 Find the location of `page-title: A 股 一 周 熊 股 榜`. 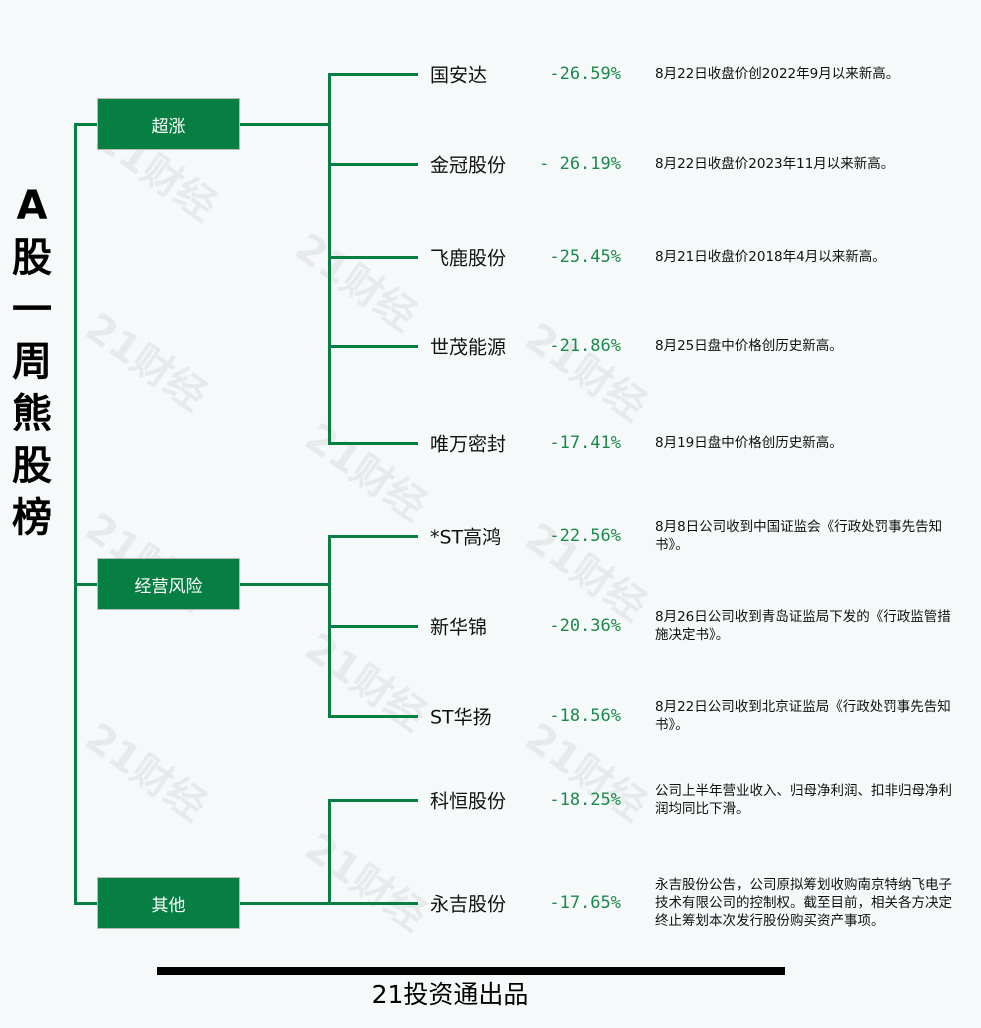

page-title: A 股 一 周 熊 股 榜 is located at coordinates (32, 362).